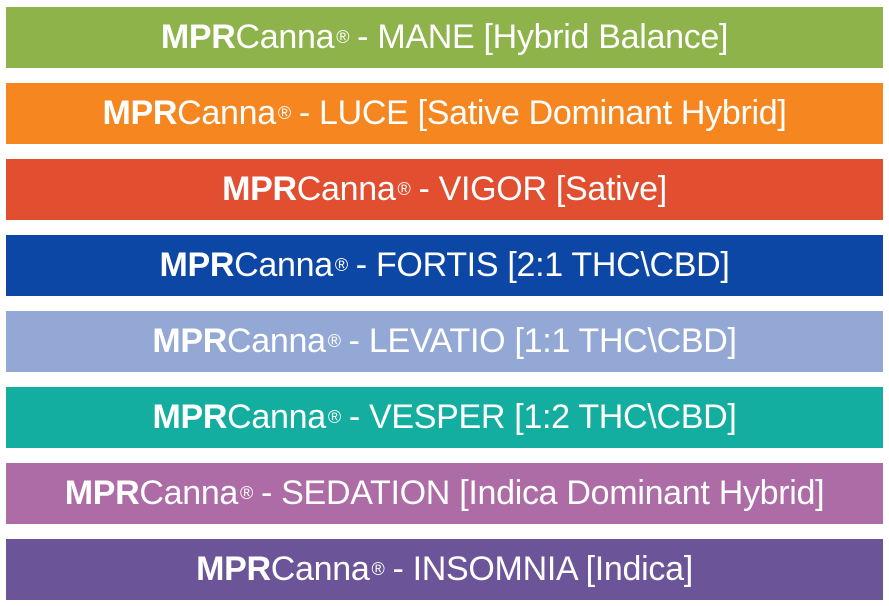  I want to click on product-label: - VESPER [1:2 THC\CBD], so click(542, 417).